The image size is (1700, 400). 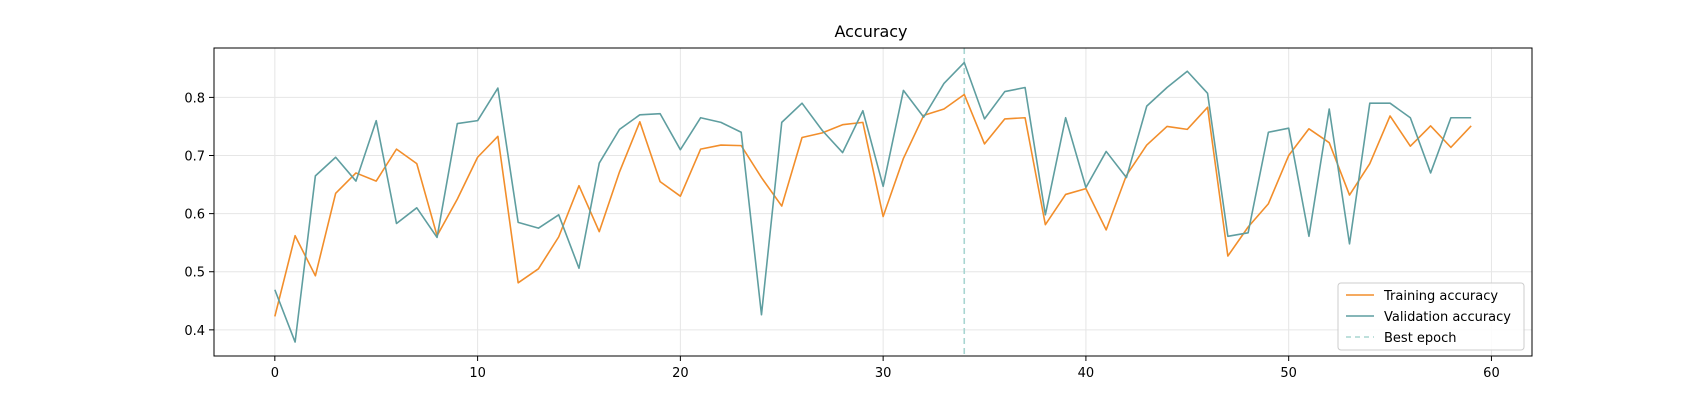 I want to click on x-tick-label: 10, so click(x=477, y=373).